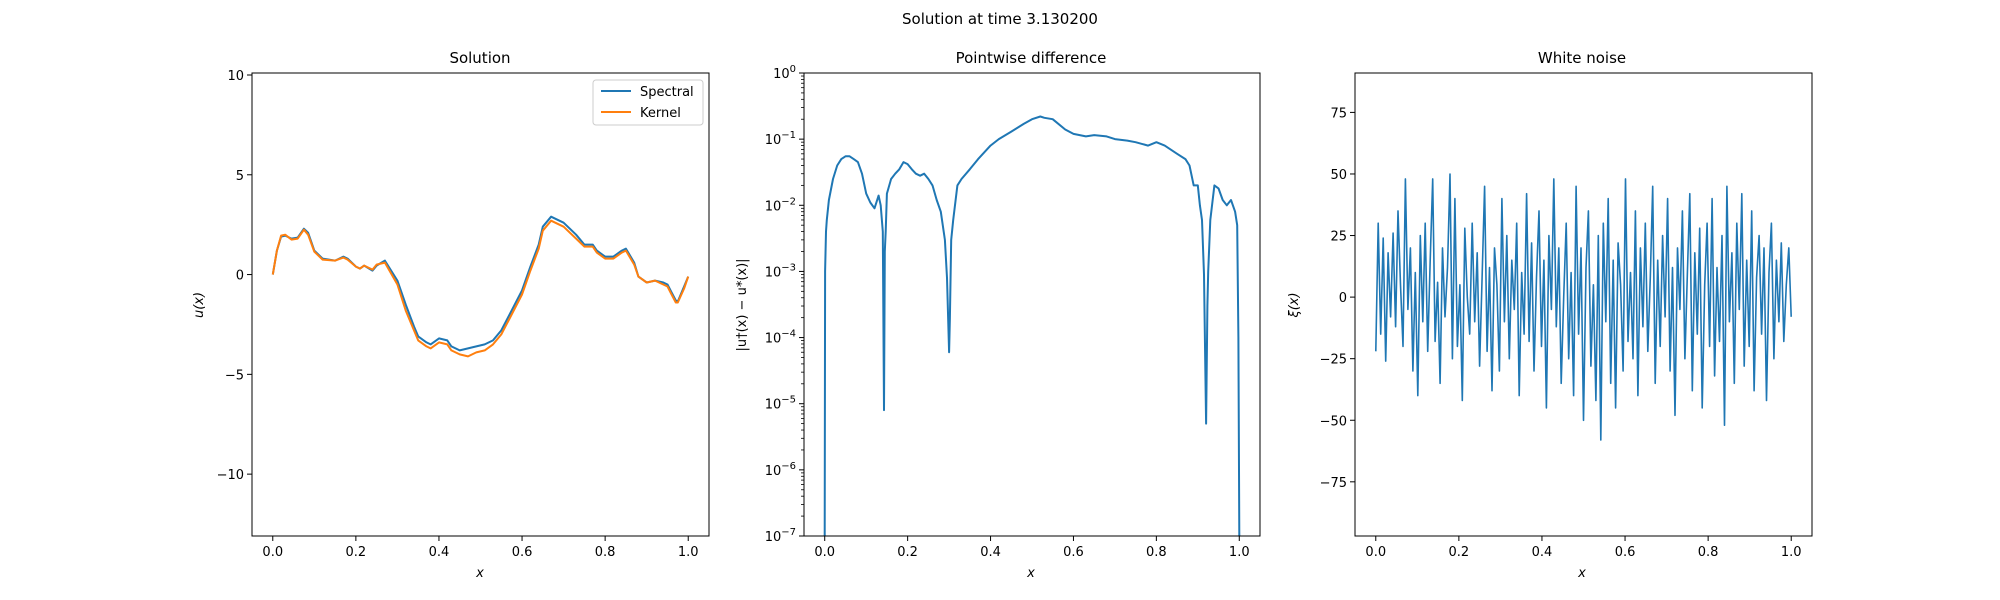  What do you see at coordinates (199, 305) in the screenshot?
I see `solution-ylabel: u(x)` at bounding box center [199, 305].